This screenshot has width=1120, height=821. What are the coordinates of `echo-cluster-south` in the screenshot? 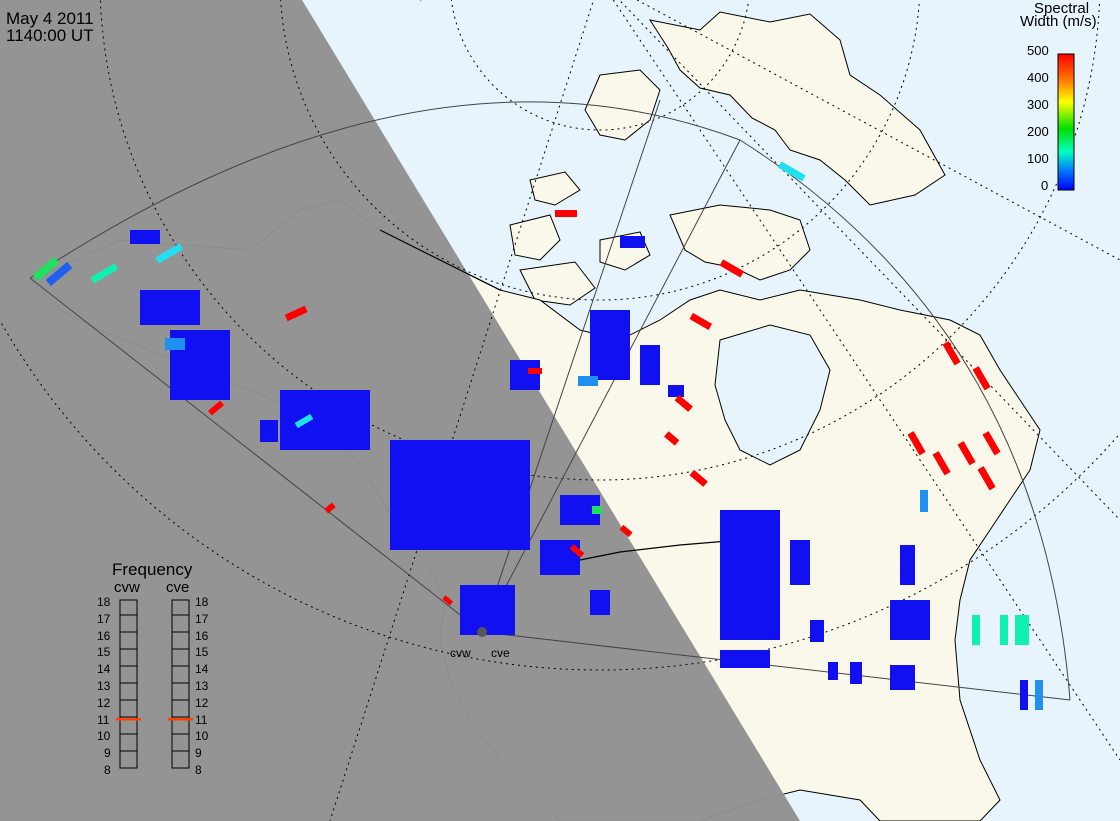 It's located at (487, 610).